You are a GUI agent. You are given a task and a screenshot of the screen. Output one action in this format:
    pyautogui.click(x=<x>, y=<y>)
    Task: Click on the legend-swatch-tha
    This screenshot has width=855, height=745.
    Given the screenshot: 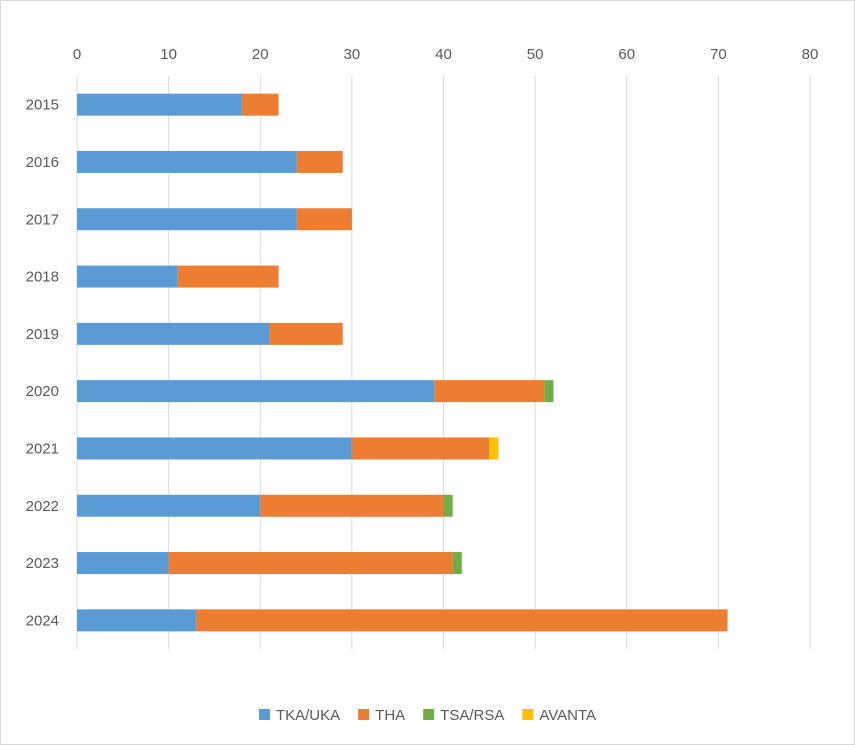 What is the action you would take?
    pyautogui.click(x=364, y=714)
    